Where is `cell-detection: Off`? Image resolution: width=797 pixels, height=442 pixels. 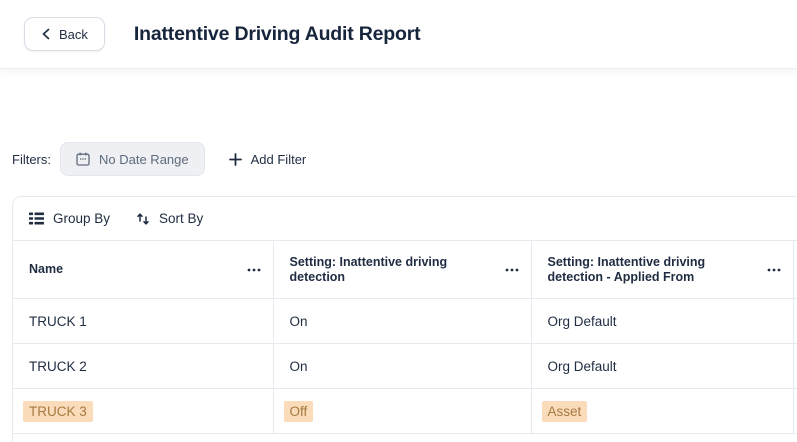
cell-detection: Off is located at coordinates (402, 411).